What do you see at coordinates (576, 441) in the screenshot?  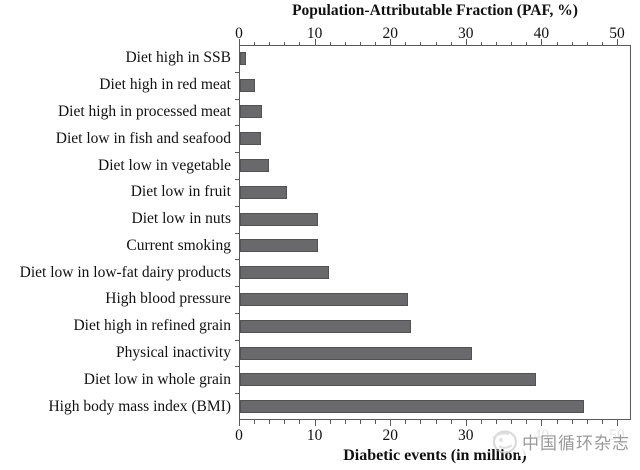 I see `watermark-text: 中国循环杂志` at bounding box center [576, 441].